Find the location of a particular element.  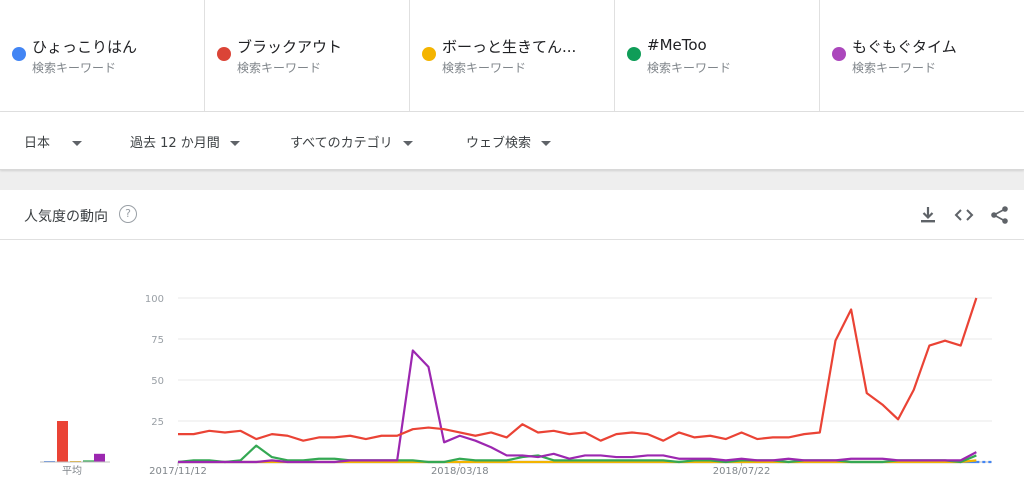

x-tick-label: 2018/07/22 is located at coordinates (742, 471).